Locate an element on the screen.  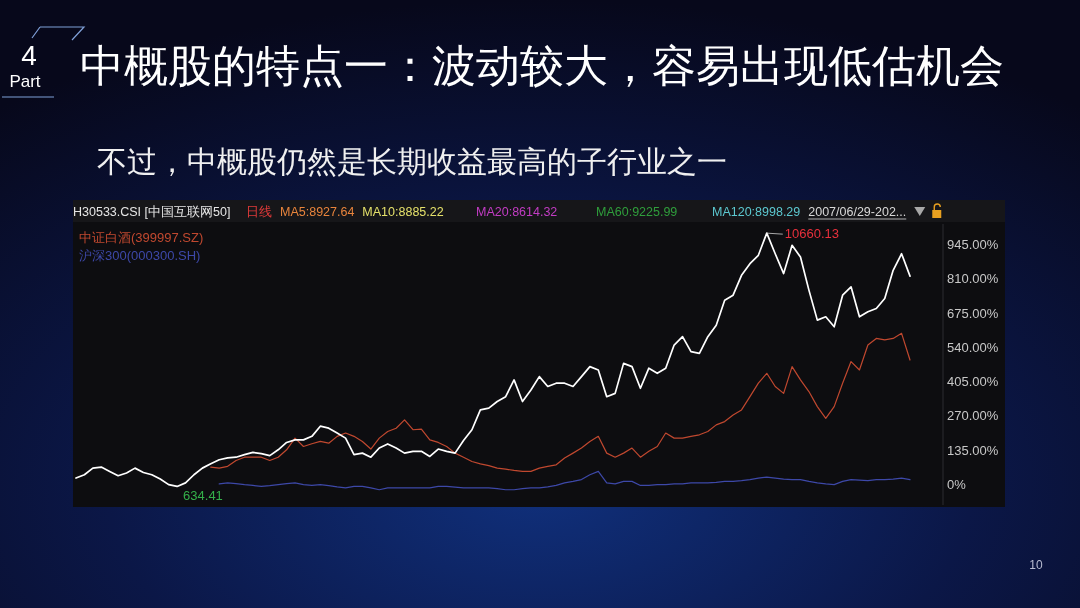
y-tick-label: 810.00% is located at coordinates (973, 279).